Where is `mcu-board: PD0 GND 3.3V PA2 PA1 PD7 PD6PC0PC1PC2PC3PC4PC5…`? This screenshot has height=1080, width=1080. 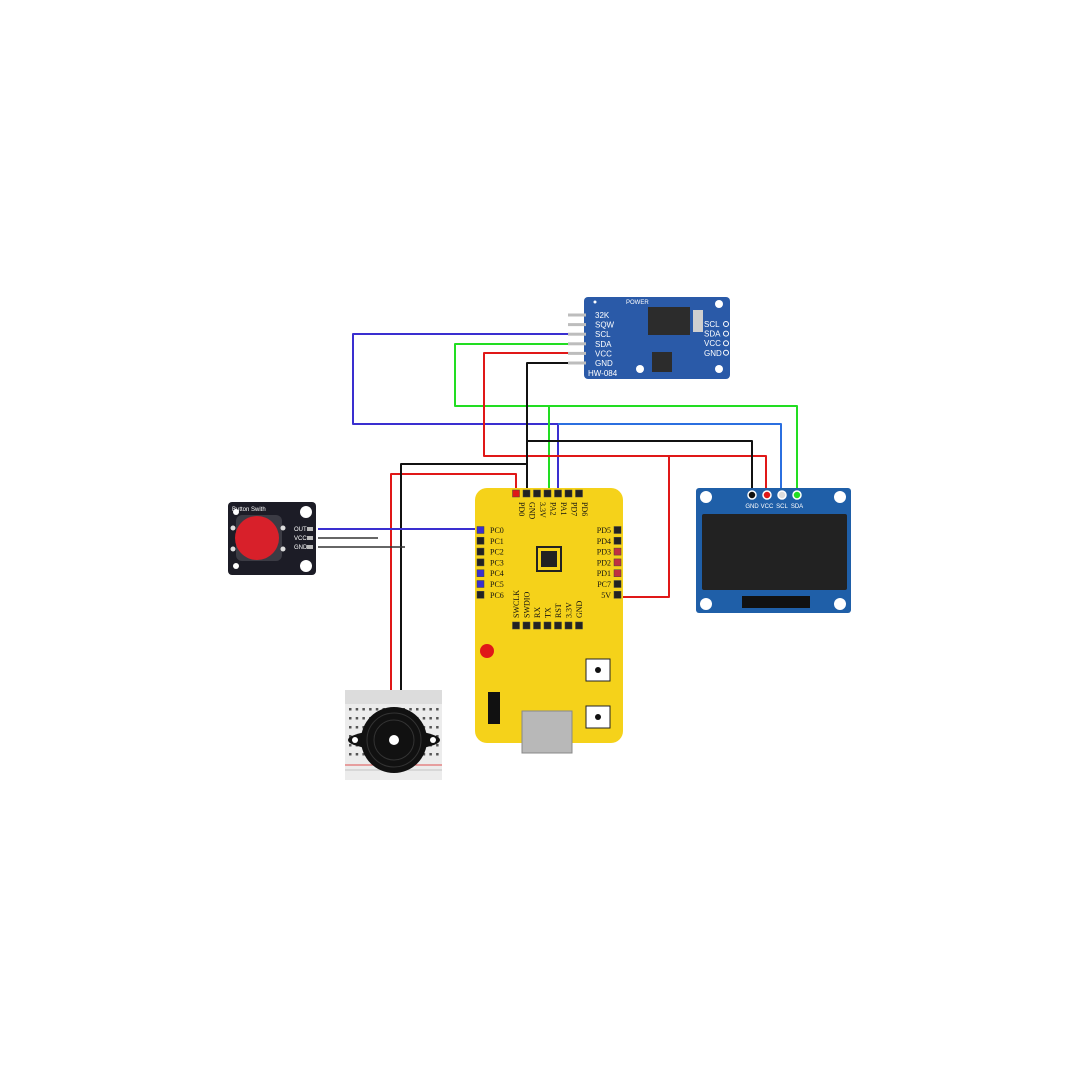
mcu-board: PD0 GND 3.3V PA2 PA1 PD7 PD6PC0PC1PC2PC3PC4PC5… is located at coordinates (549, 621).